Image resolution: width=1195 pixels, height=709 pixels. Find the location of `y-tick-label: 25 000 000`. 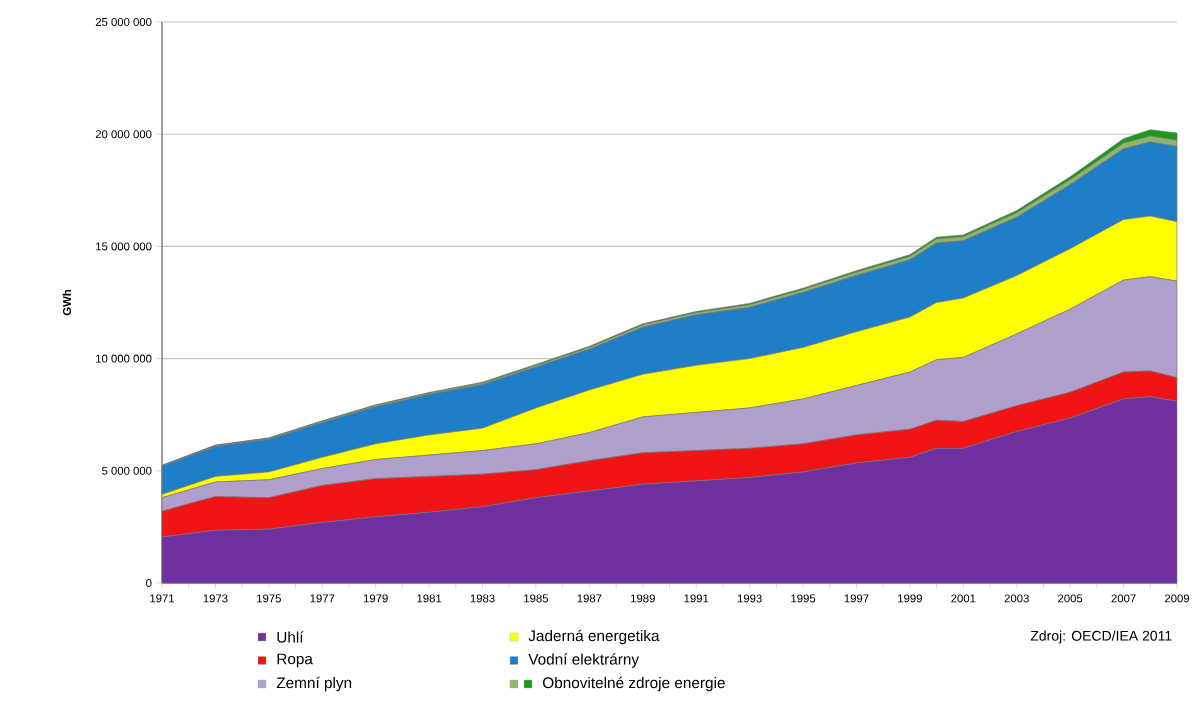

y-tick-label: 25 000 000 is located at coordinates (123, 21).